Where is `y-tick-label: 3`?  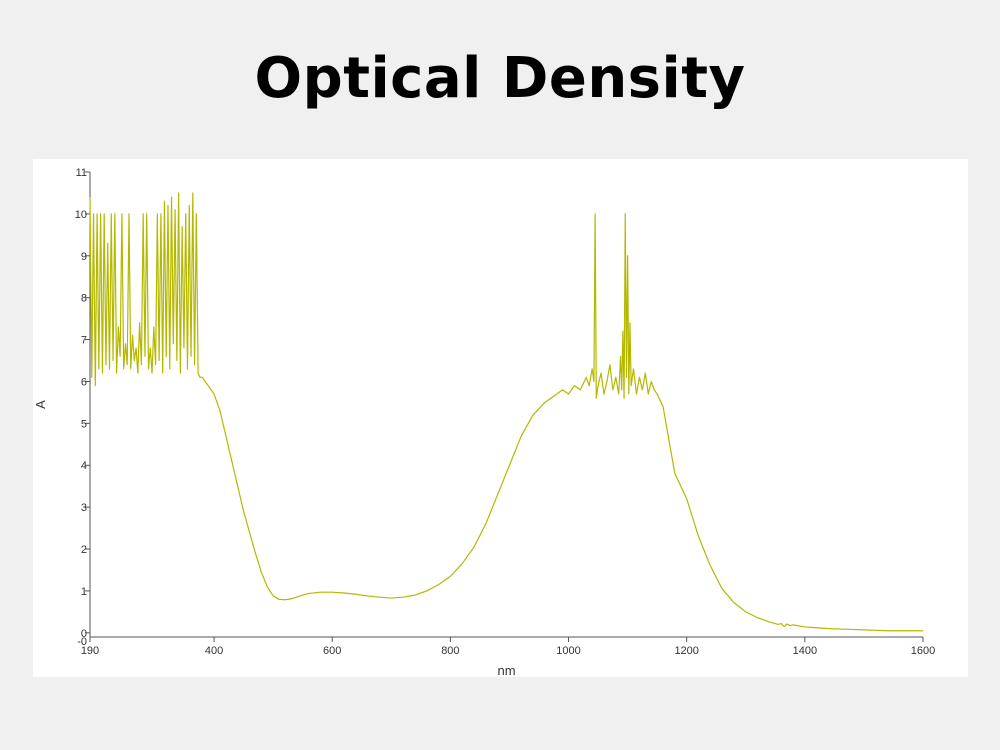
y-tick-label: 3 is located at coordinates (84, 508).